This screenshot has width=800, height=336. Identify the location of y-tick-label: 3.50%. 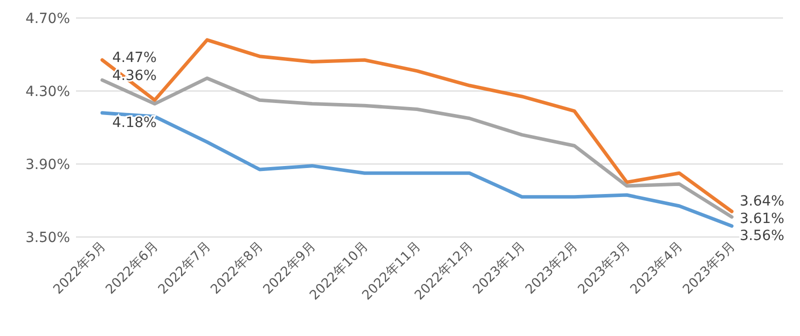
(48, 238).